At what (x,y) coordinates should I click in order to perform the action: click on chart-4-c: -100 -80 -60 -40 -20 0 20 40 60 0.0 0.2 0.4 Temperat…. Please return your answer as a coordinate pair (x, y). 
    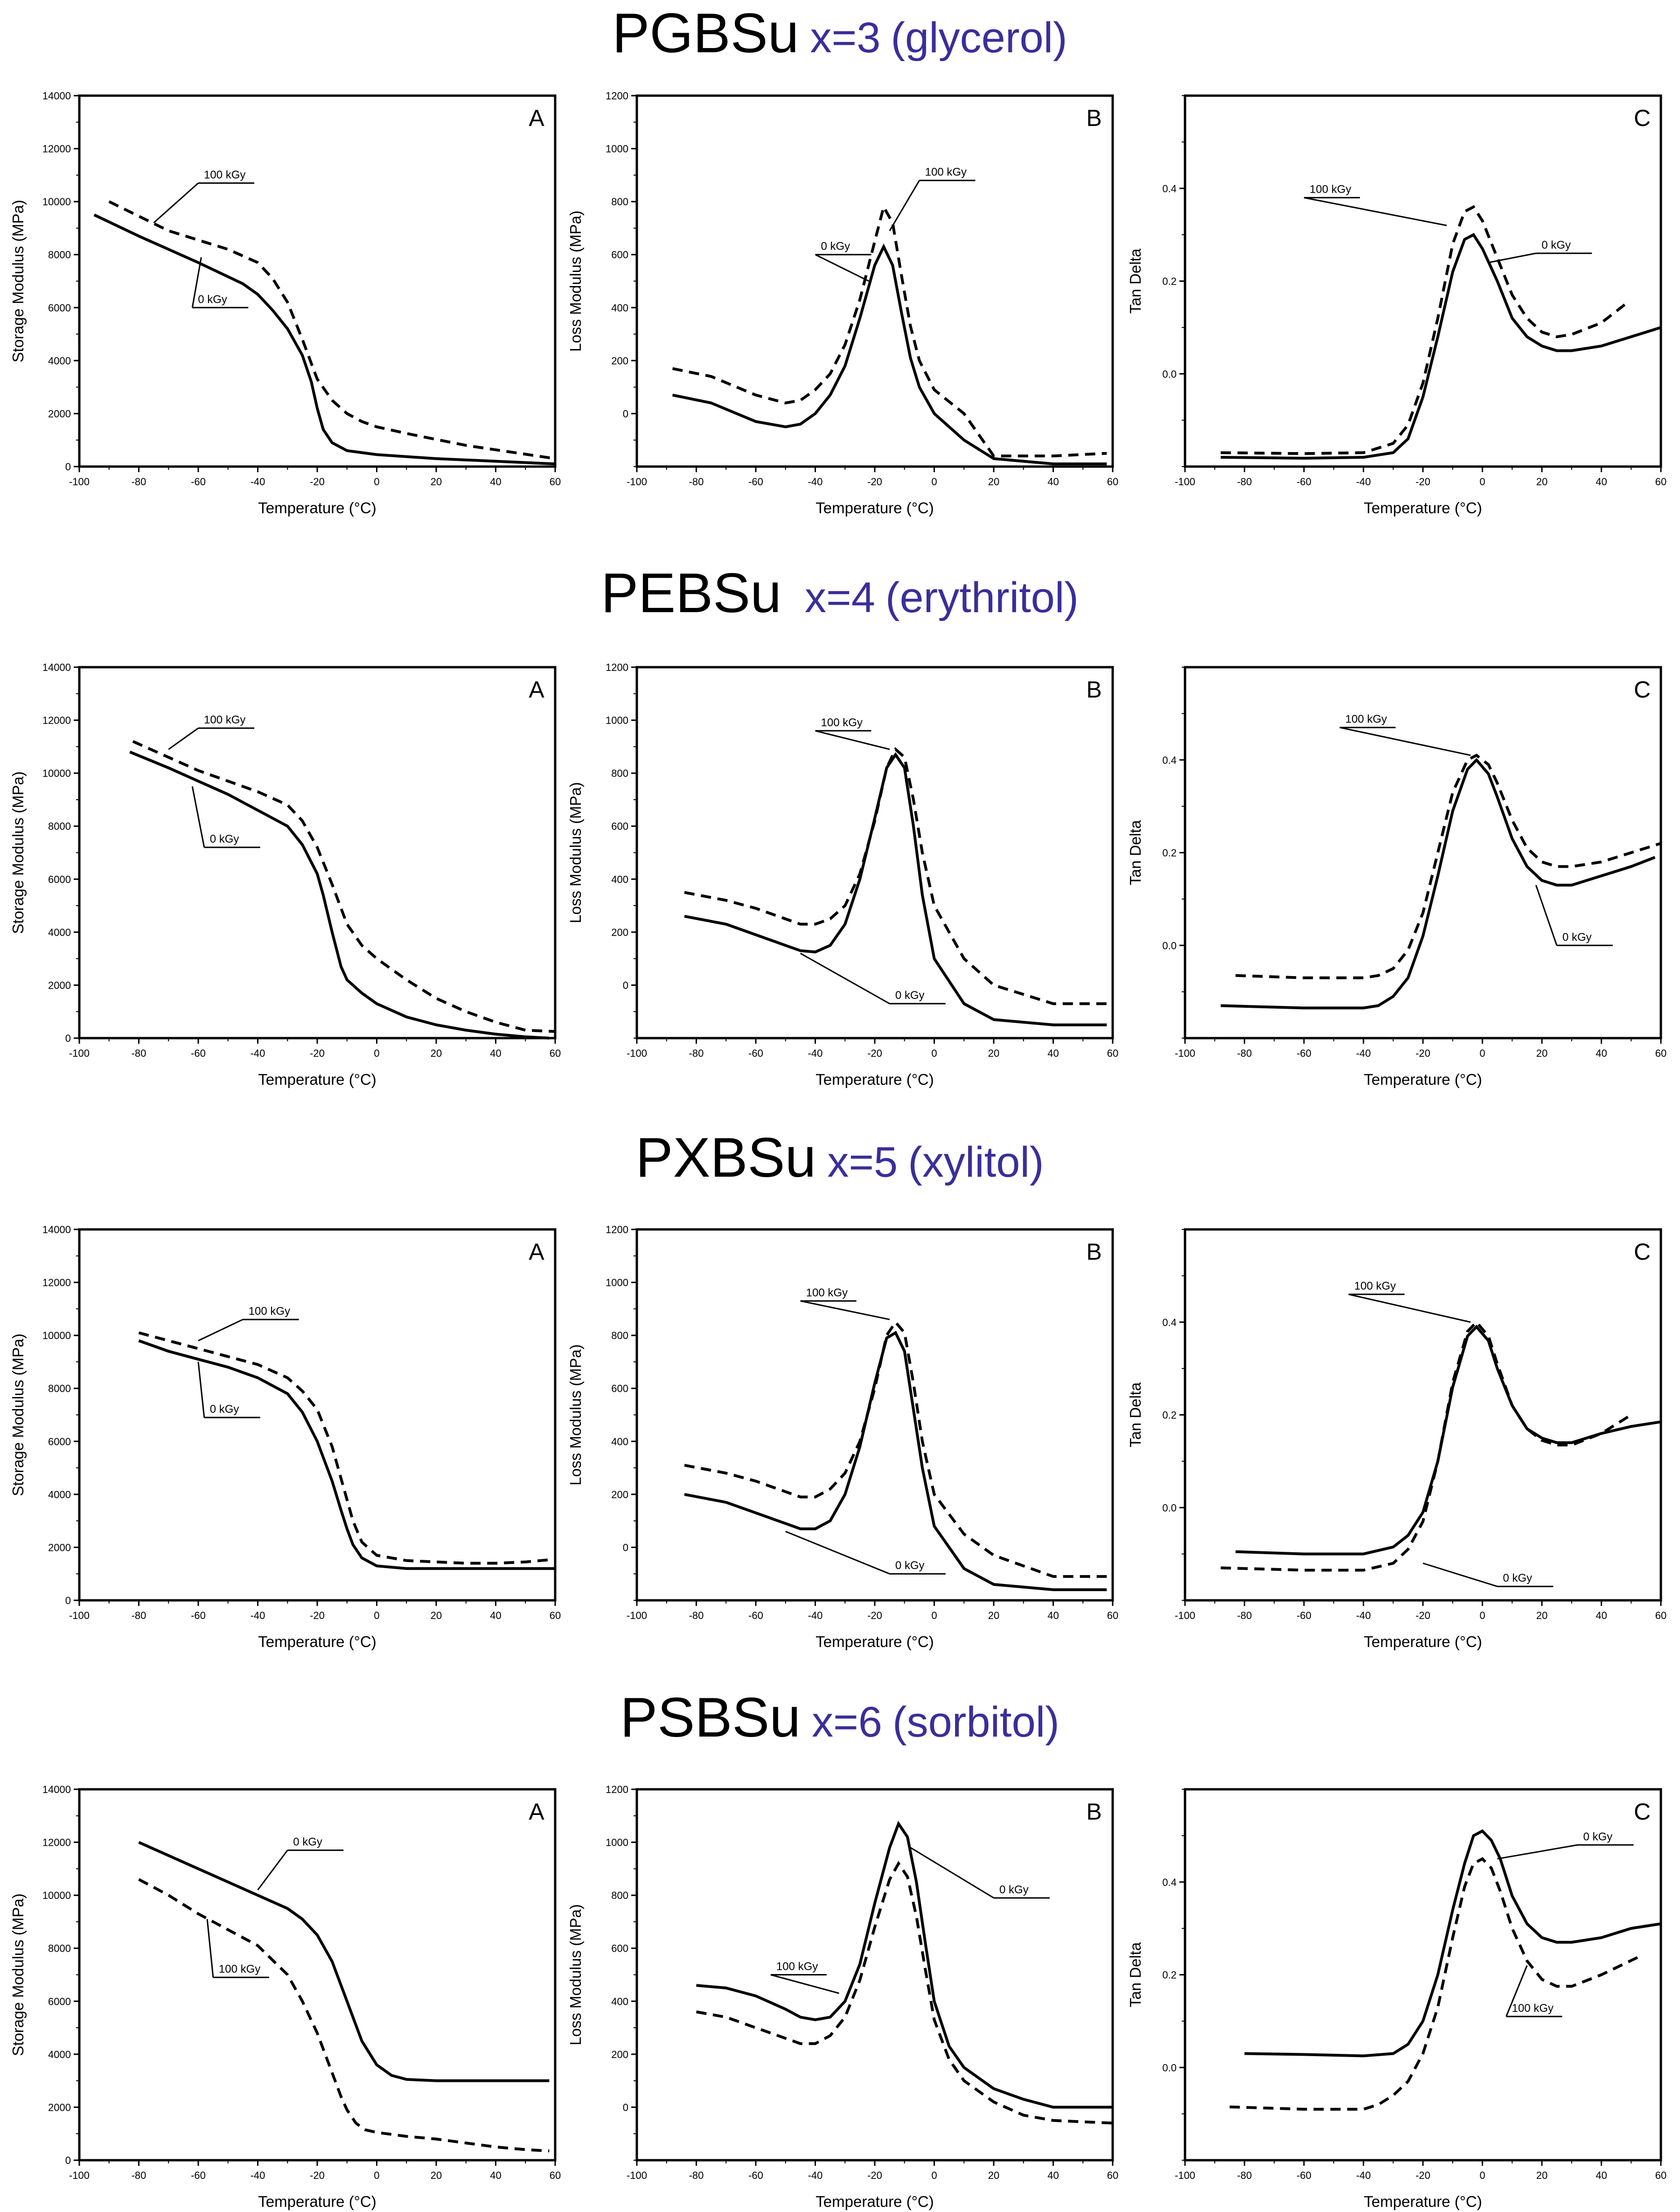
    Looking at the image, I should click on (1396, 1999).